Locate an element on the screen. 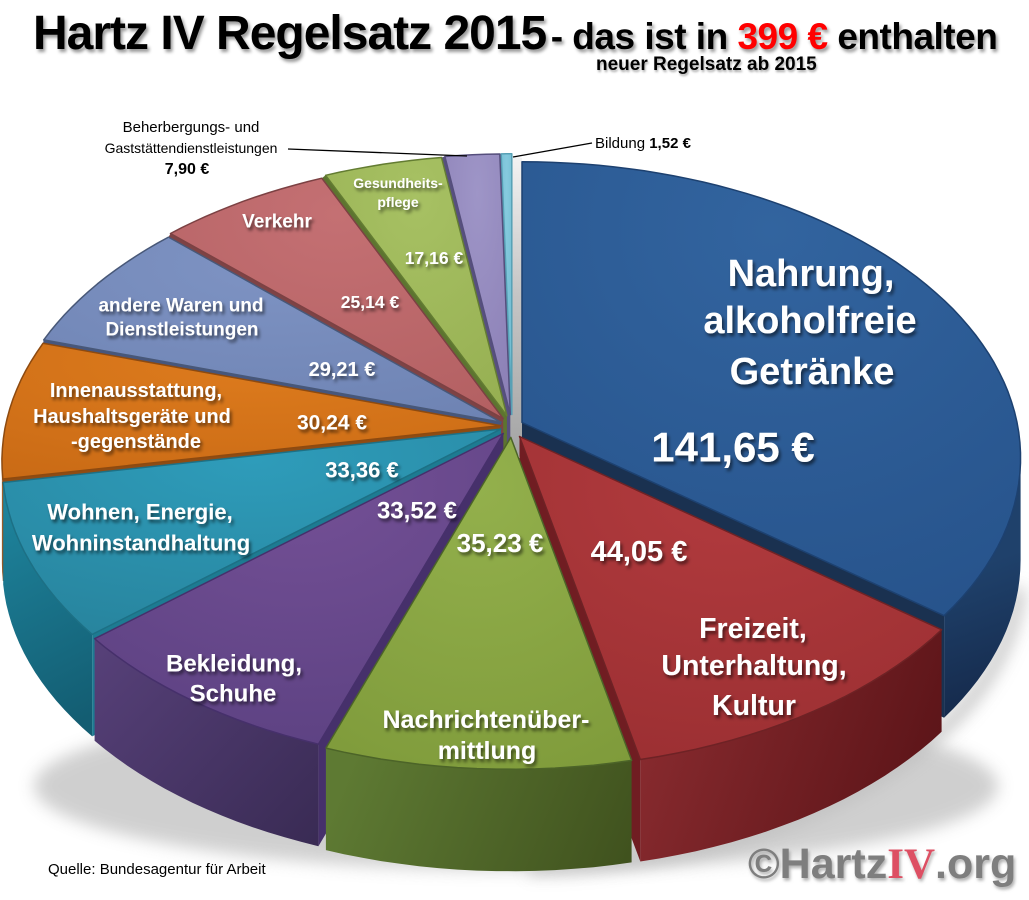  svg-text: Innenausstattung, is located at coordinates (136, 391).